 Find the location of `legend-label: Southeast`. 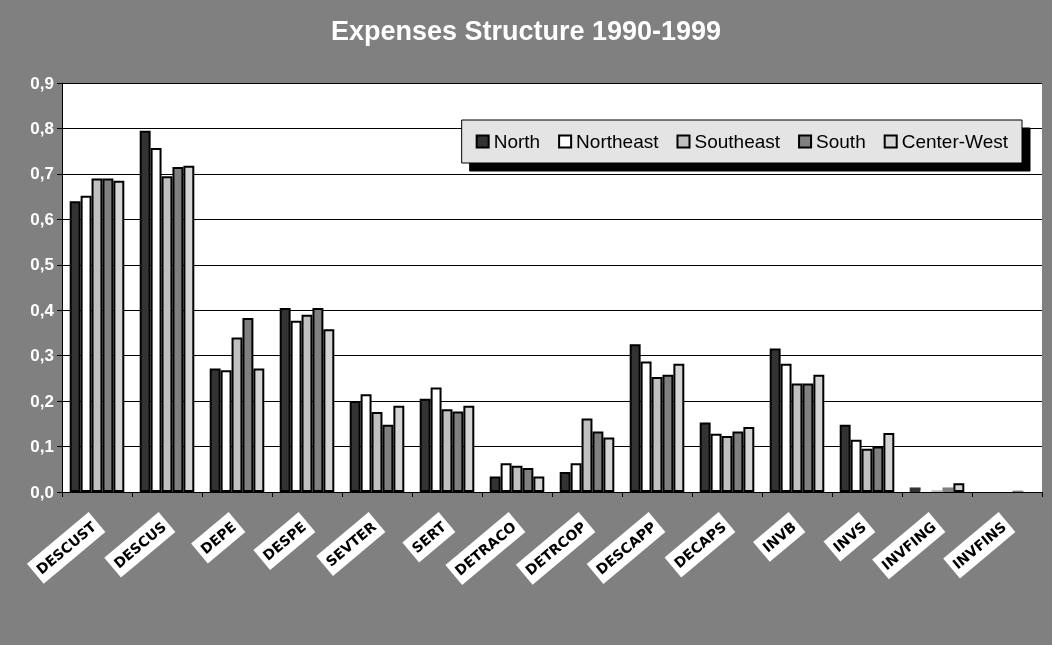

legend-label: Southeast is located at coordinates (737, 141).